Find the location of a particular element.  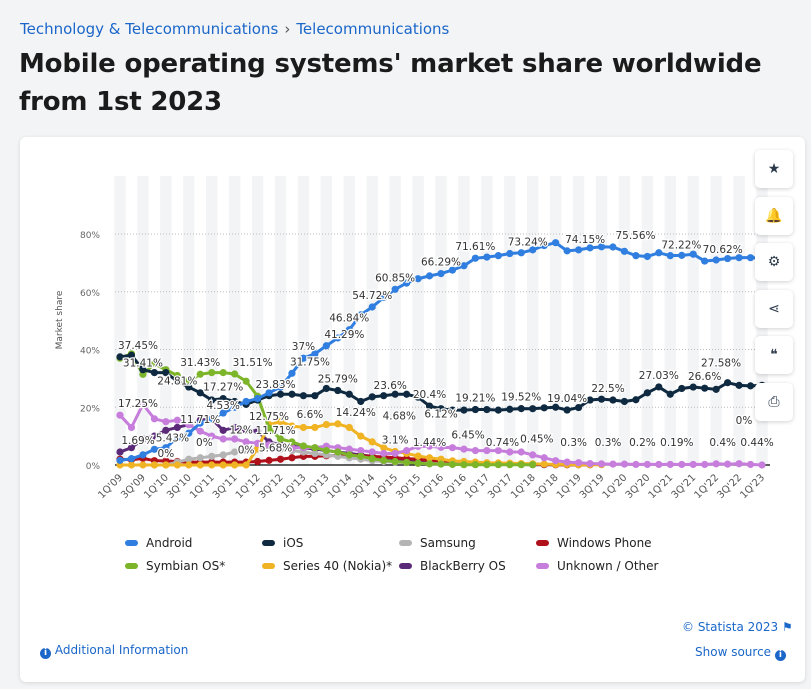

legend-item: Series 40 (Nokia)* is located at coordinates (327, 566).